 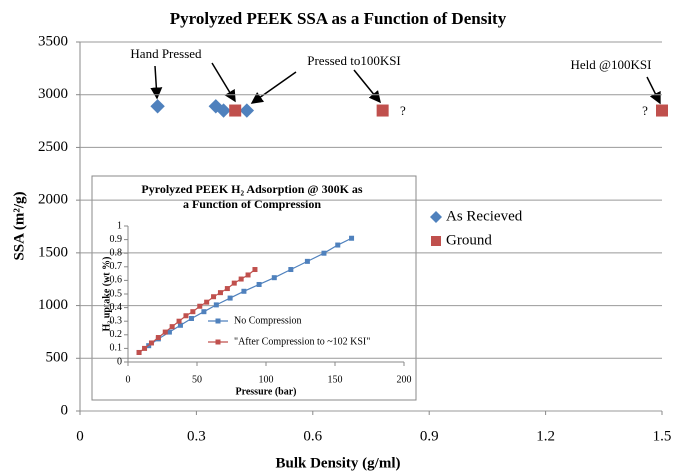 I want to click on x-tick-label: 0.9, so click(x=429, y=436).